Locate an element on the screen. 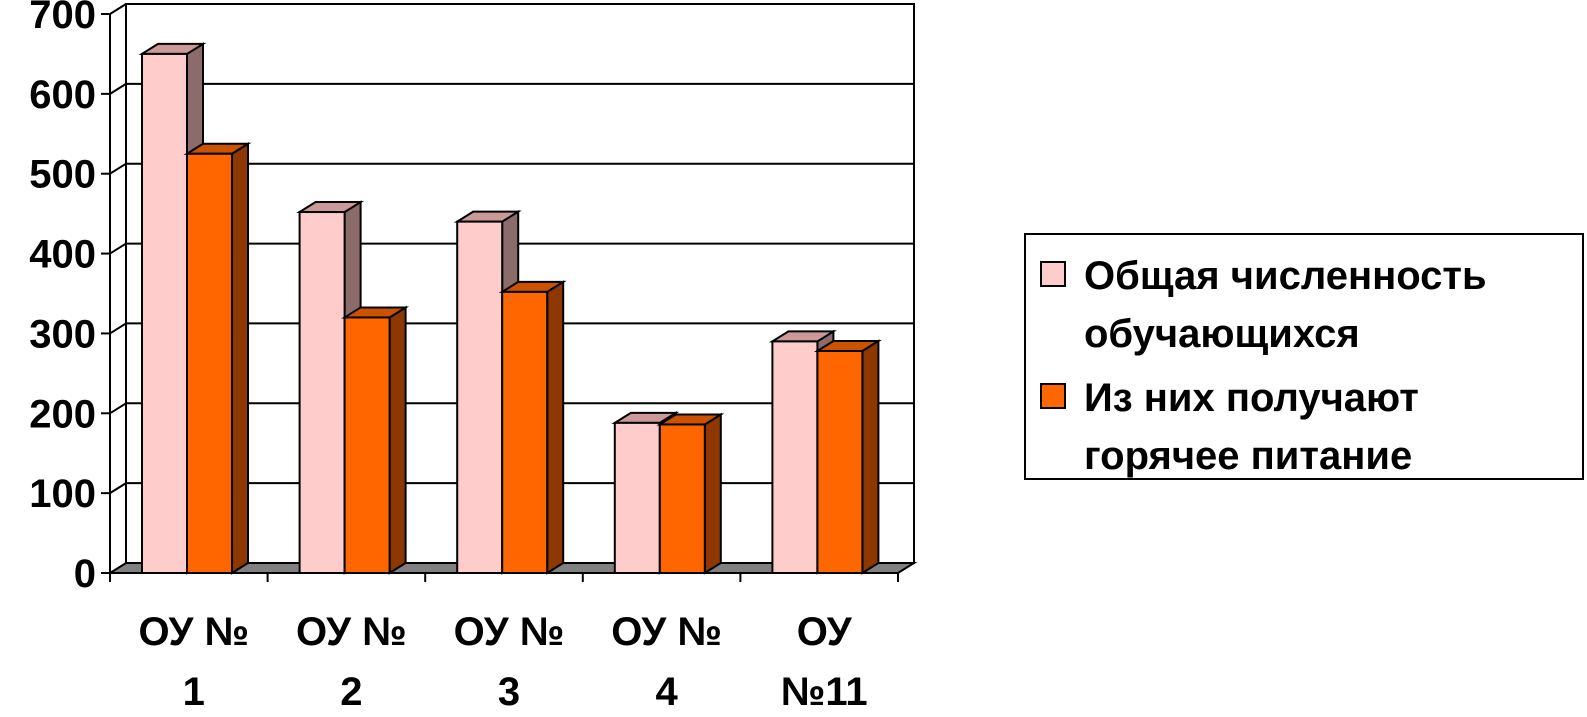 This screenshot has height=717, width=1587. legend-item-hot-meals: Из них получают горячее питание is located at coordinates (1302, 427).